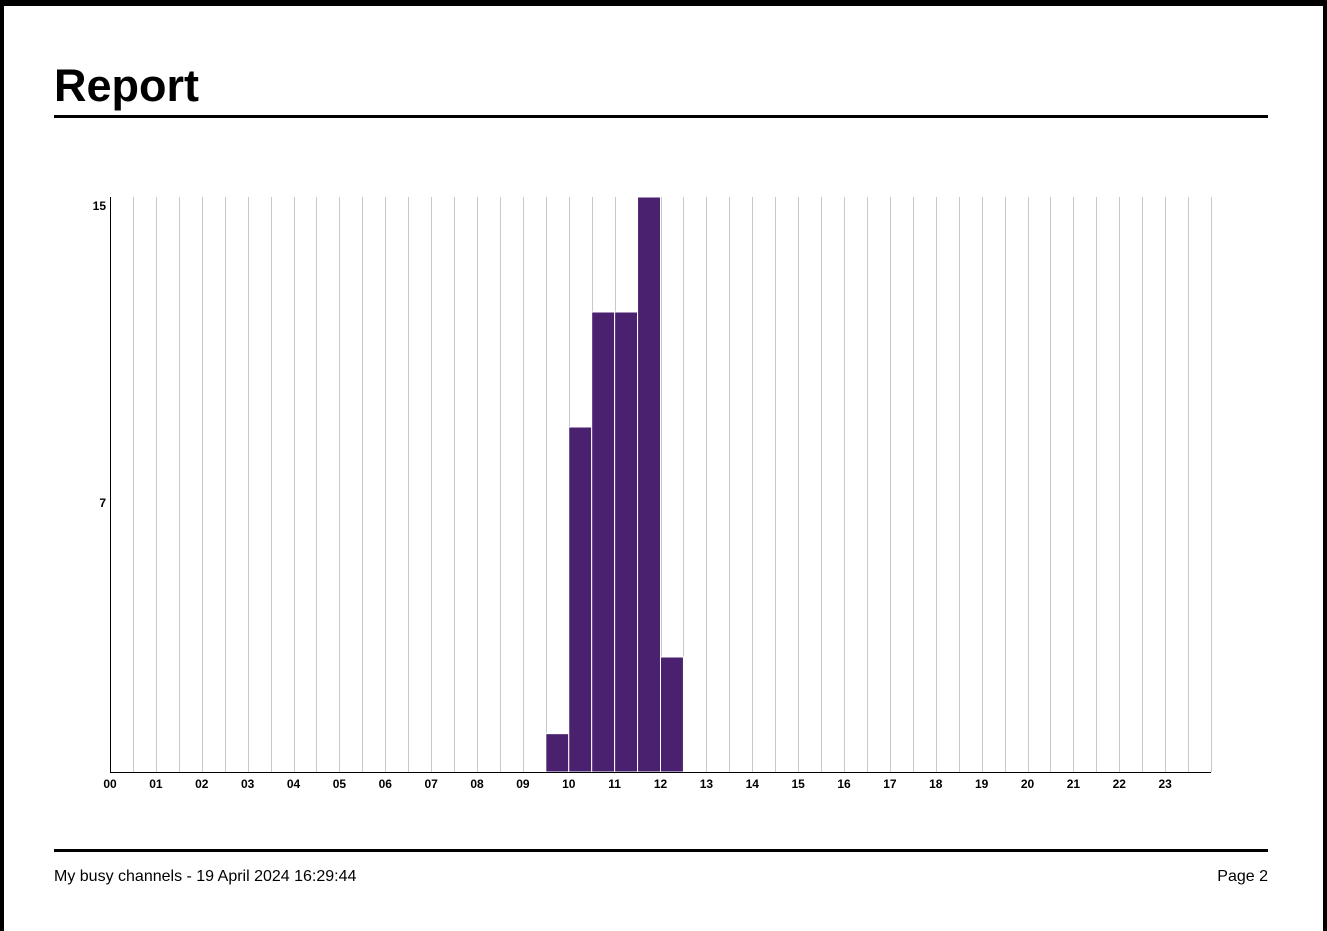  Describe the element at coordinates (248, 784) in the screenshot. I see `x-tick-label: 03` at that location.